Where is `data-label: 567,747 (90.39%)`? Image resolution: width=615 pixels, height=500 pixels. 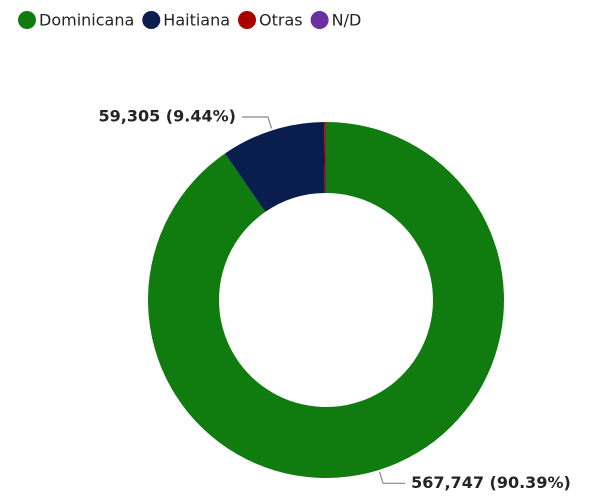
data-label: 567,747 (90.39%) is located at coordinates (491, 482).